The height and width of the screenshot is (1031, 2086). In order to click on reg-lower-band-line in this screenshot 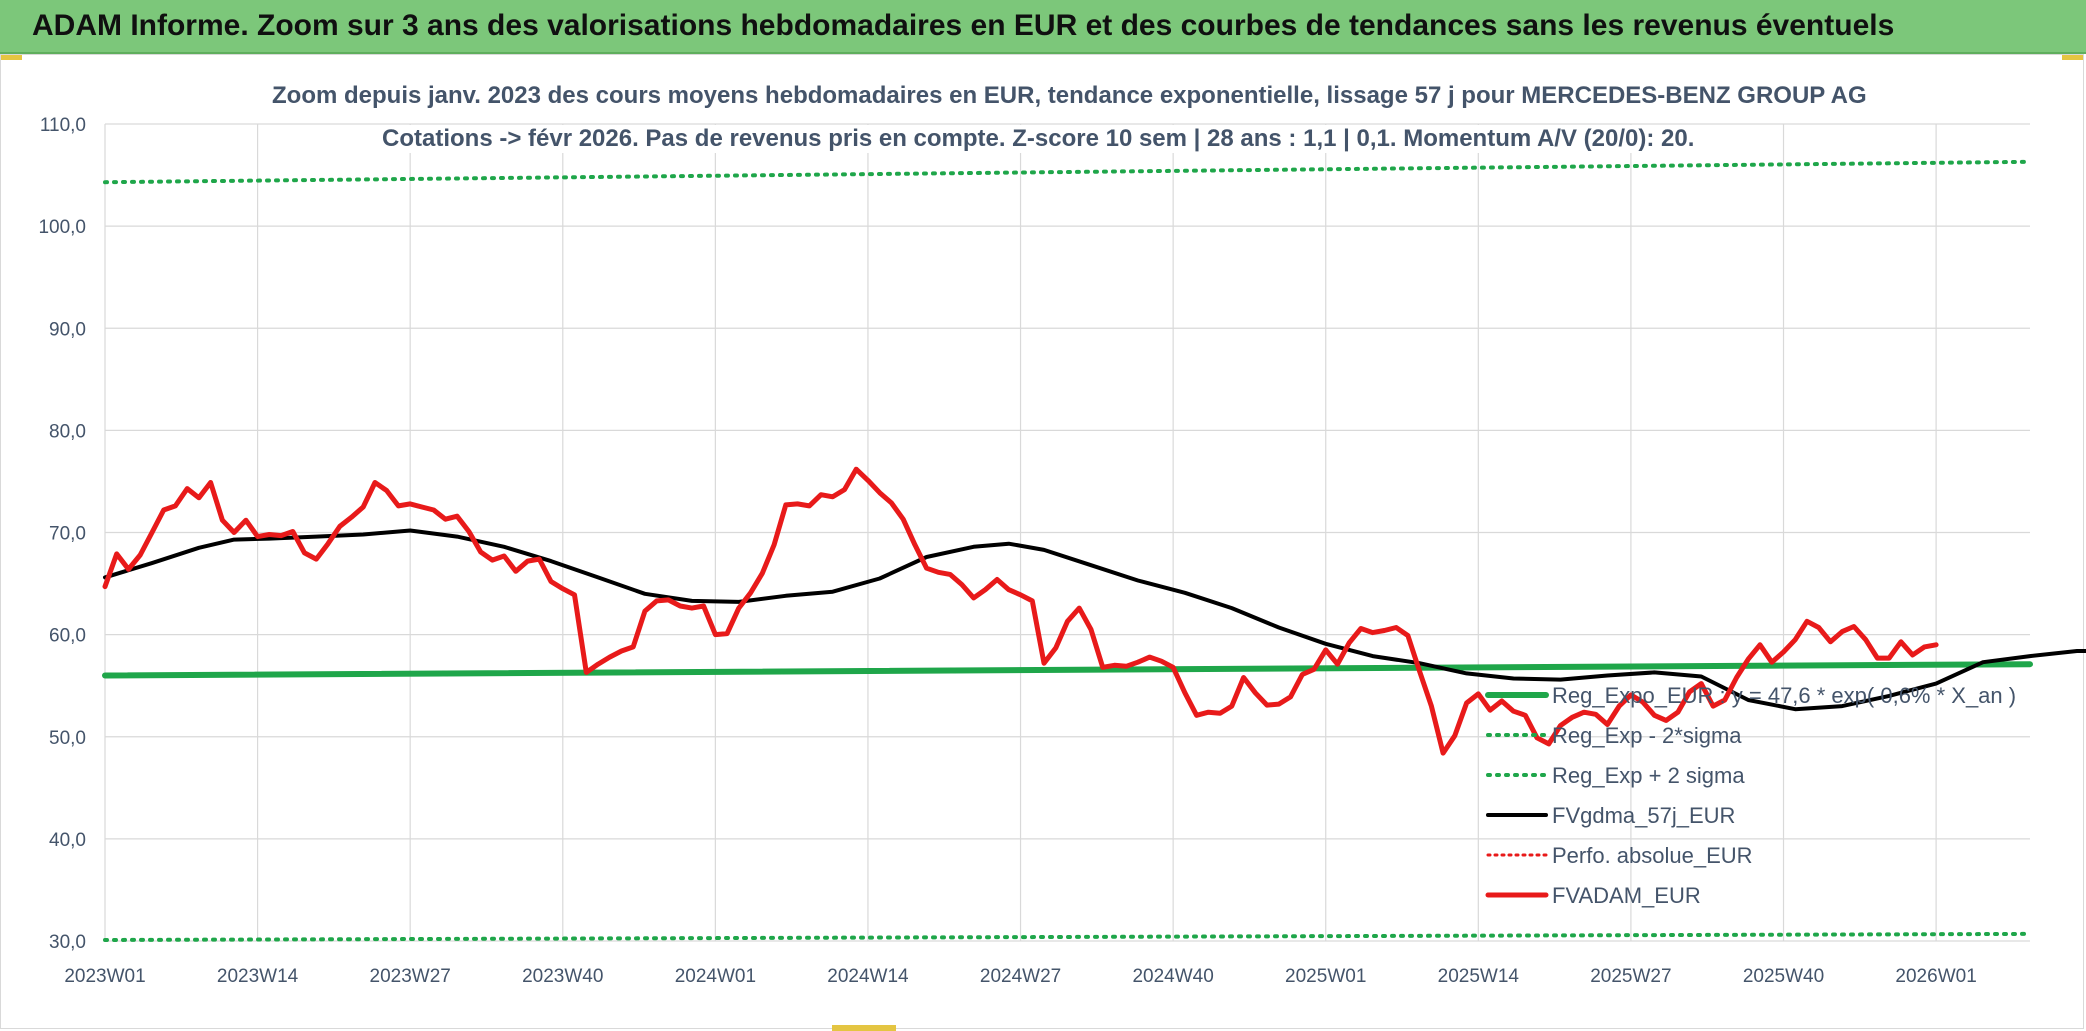, I will do `click(1067, 936)`.